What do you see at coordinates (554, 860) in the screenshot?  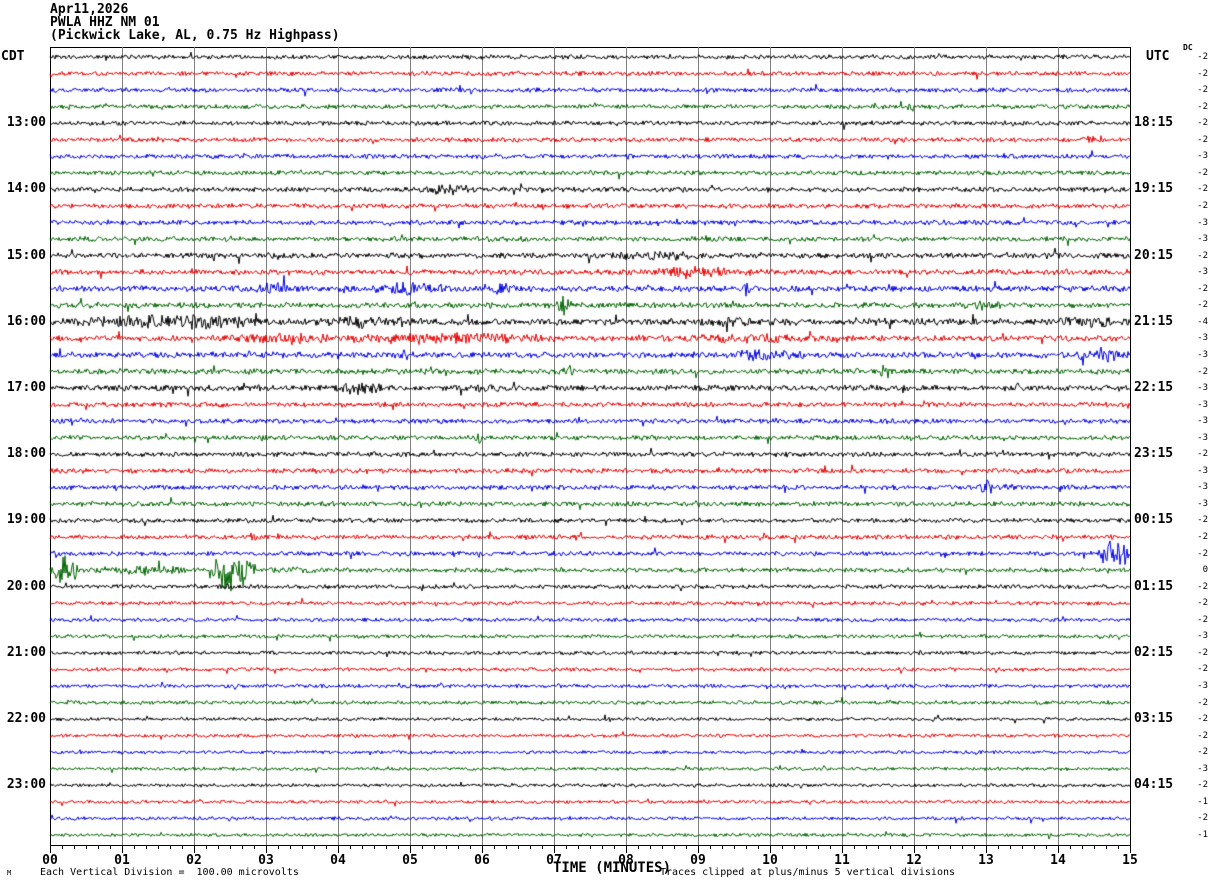 I see `x-tick-label: 07` at bounding box center [554, 860].